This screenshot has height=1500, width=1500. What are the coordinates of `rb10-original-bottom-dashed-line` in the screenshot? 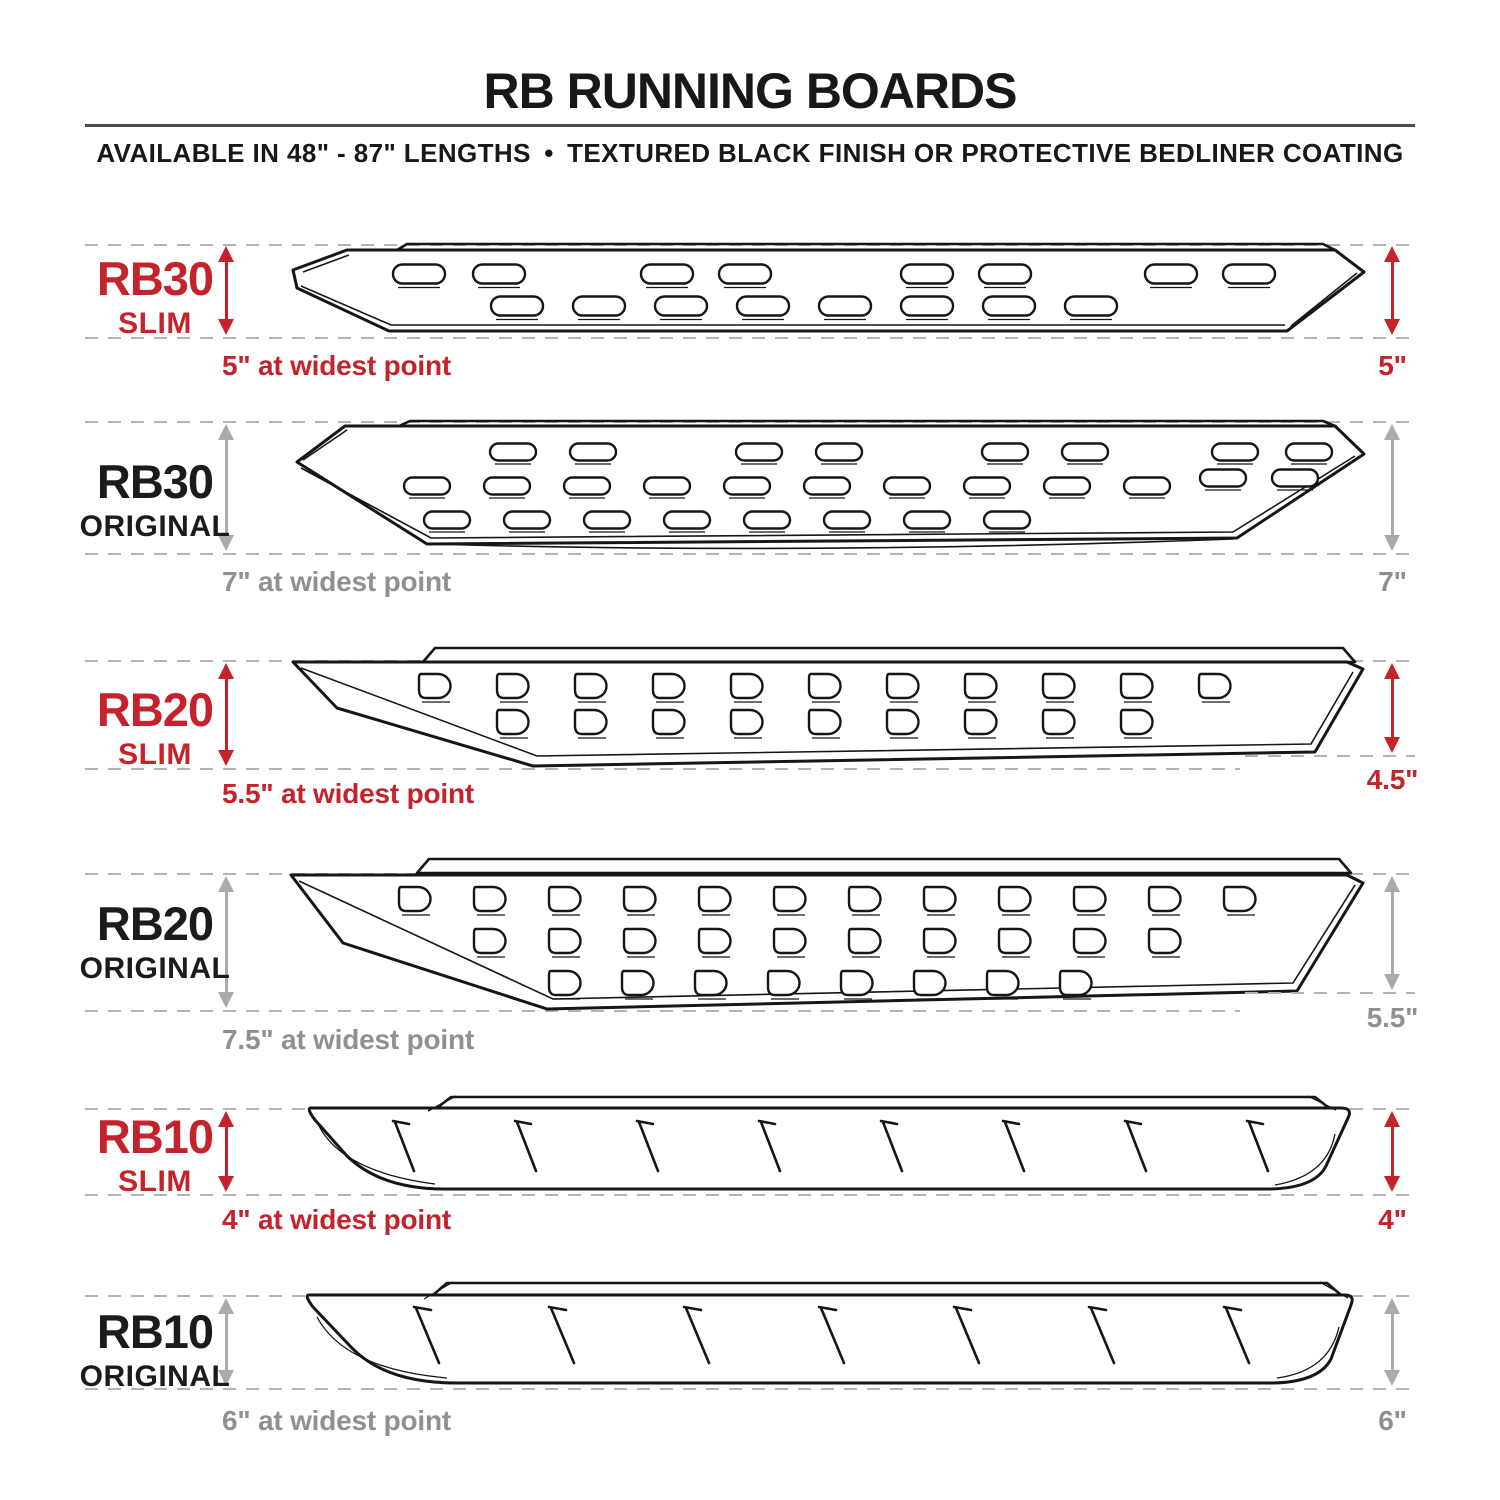 It's located at (750, 1389).